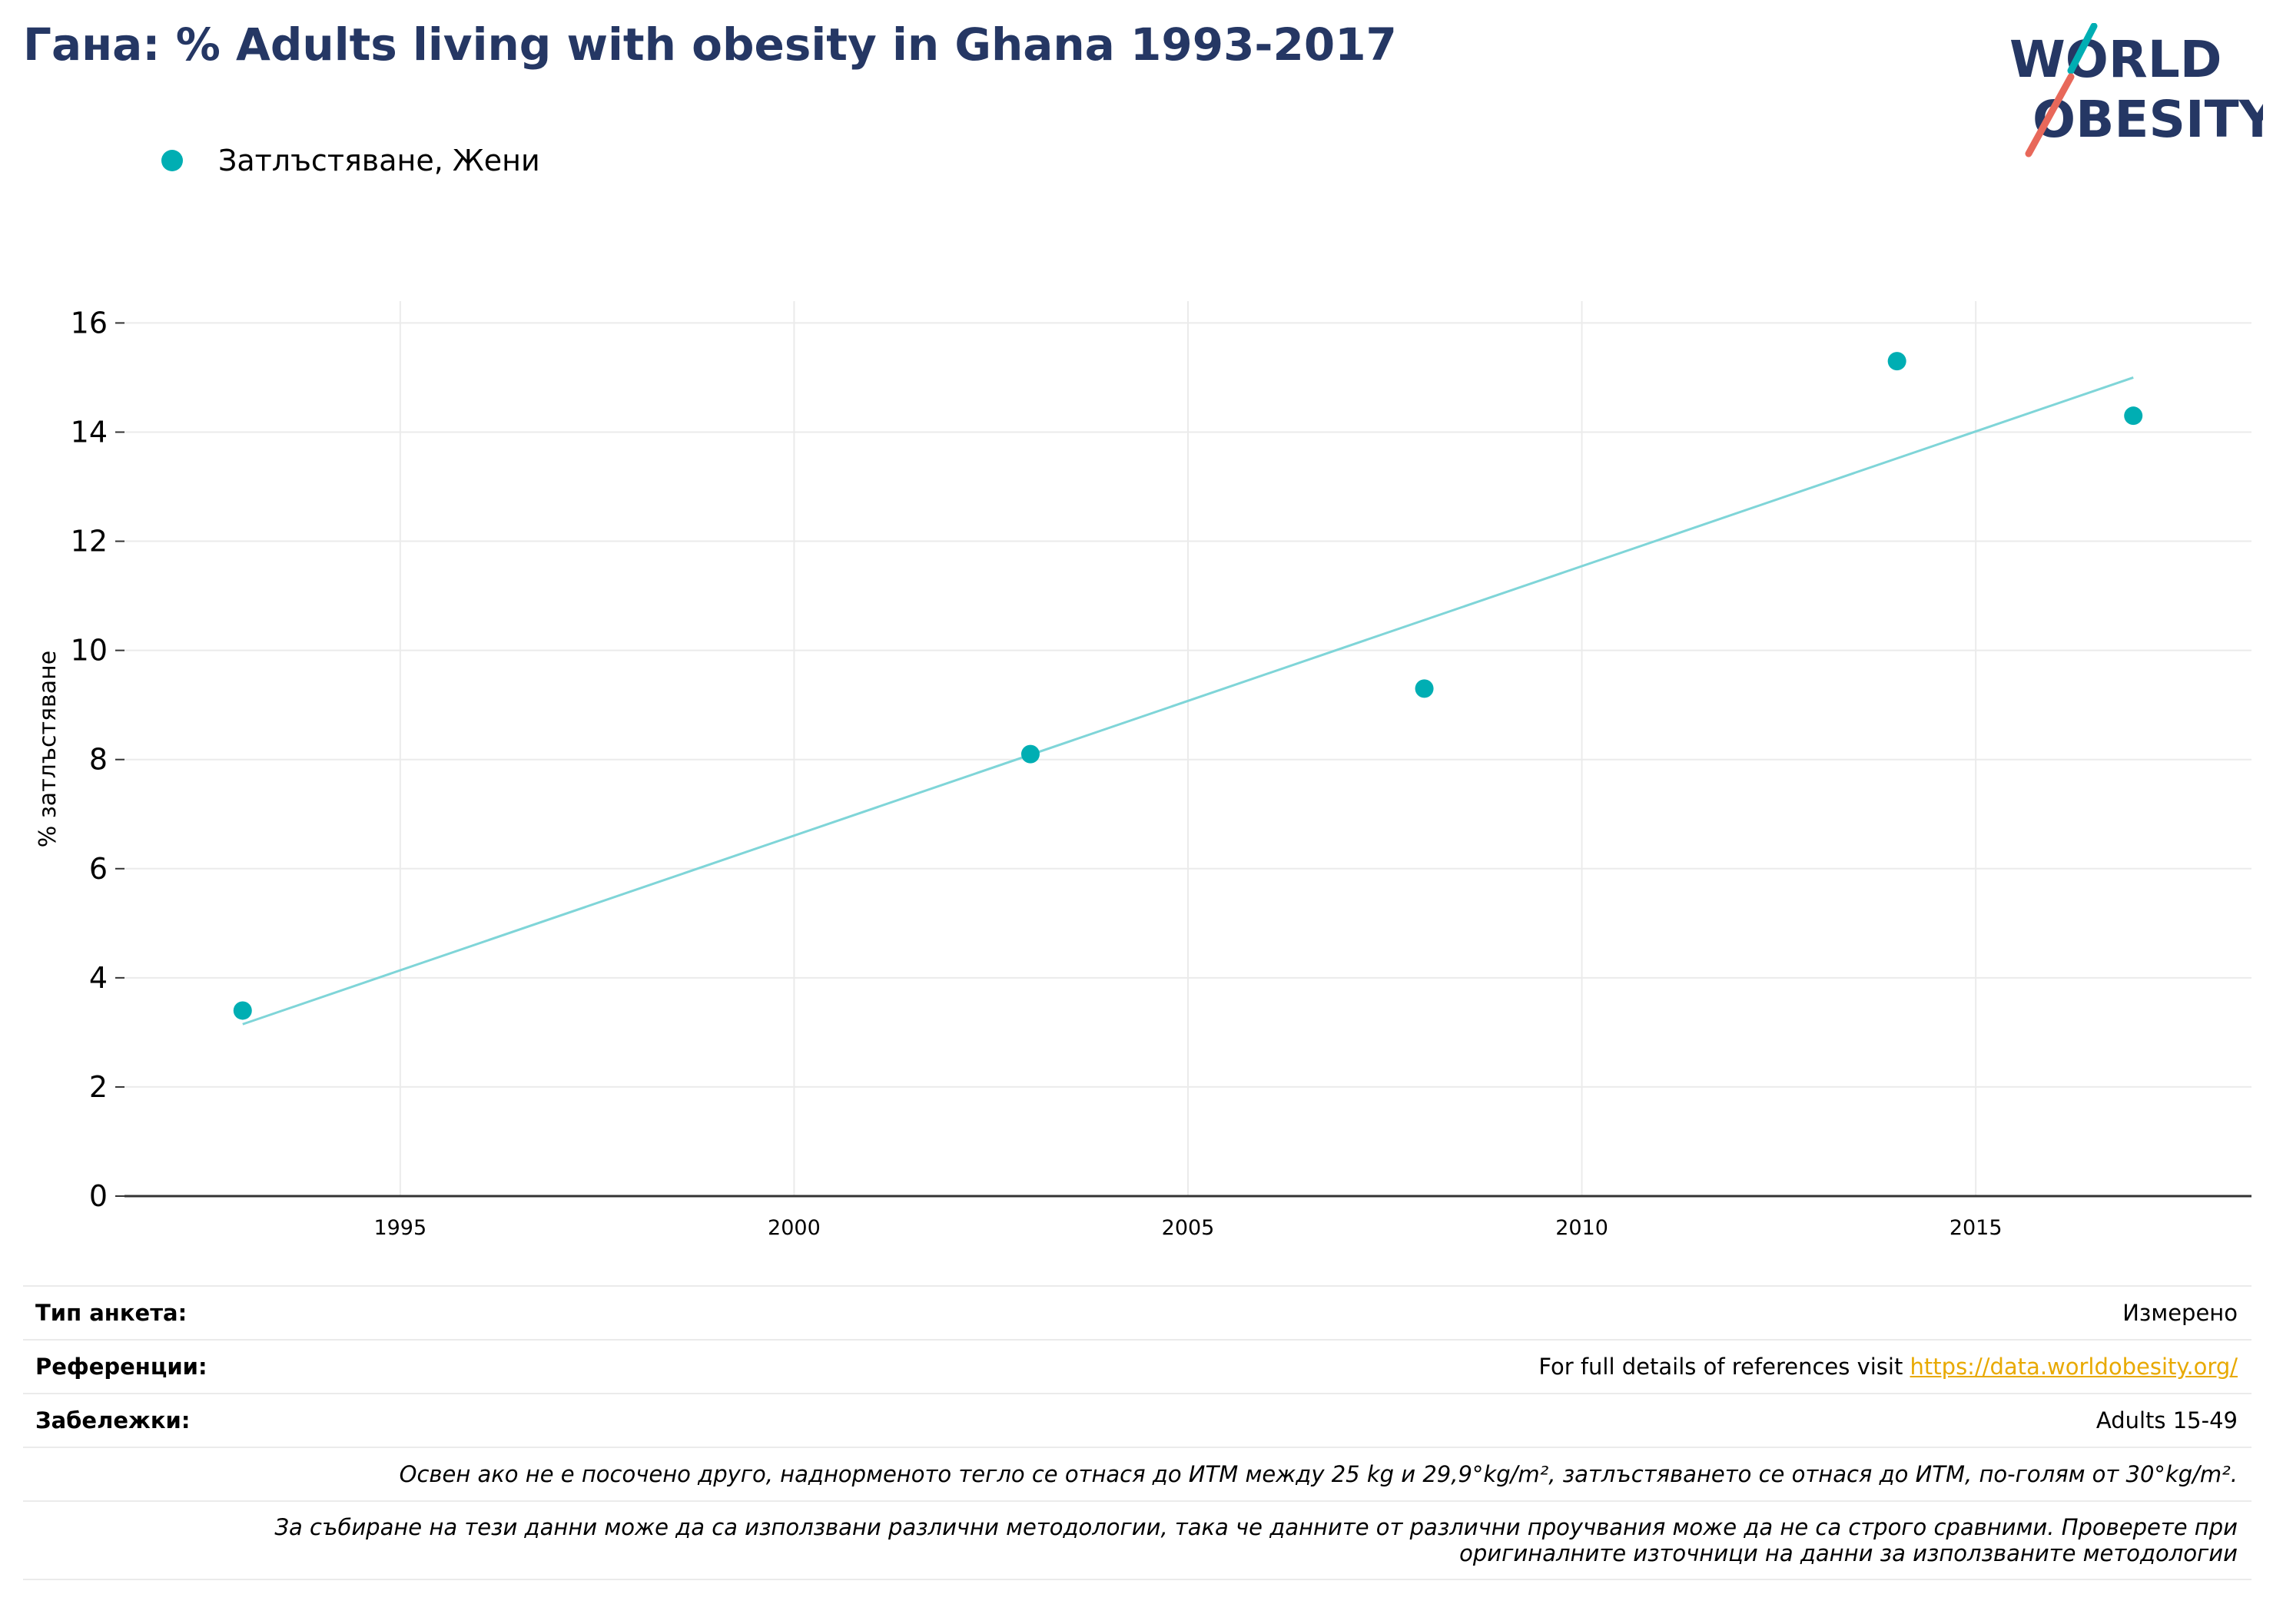 Image resolution: width=2273 pixels, height=1624 pixels. Describe the element at coordinates (113, 1420) in the screenshot. I see `notes-label: Забележки:` at that location.